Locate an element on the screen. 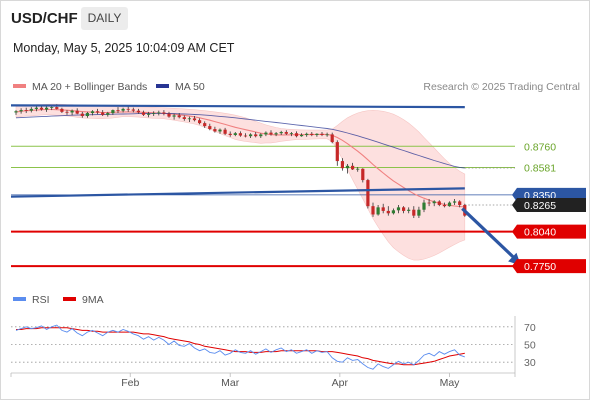 The image size is (590, 400). price-label-text: 0.8265 is located at coordinates (540, 206).